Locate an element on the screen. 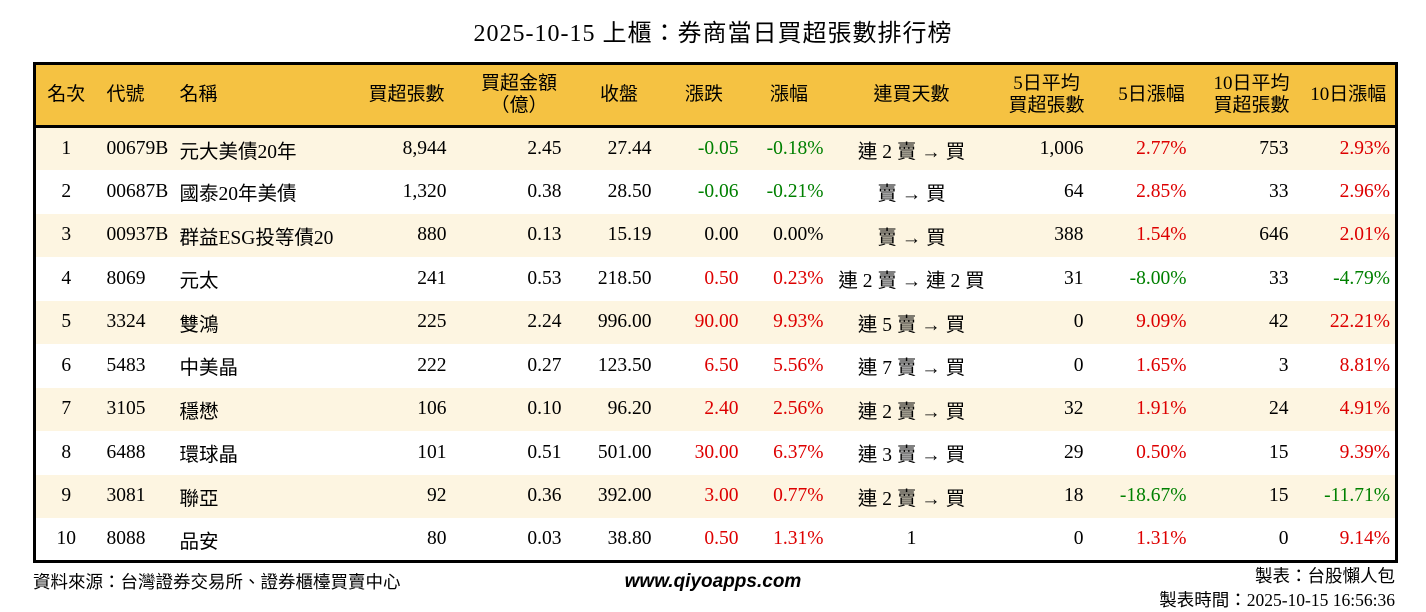 The width and height of the screenshot is (1426, 612). cell-rank: 3 is located at coordinates (66, 235).